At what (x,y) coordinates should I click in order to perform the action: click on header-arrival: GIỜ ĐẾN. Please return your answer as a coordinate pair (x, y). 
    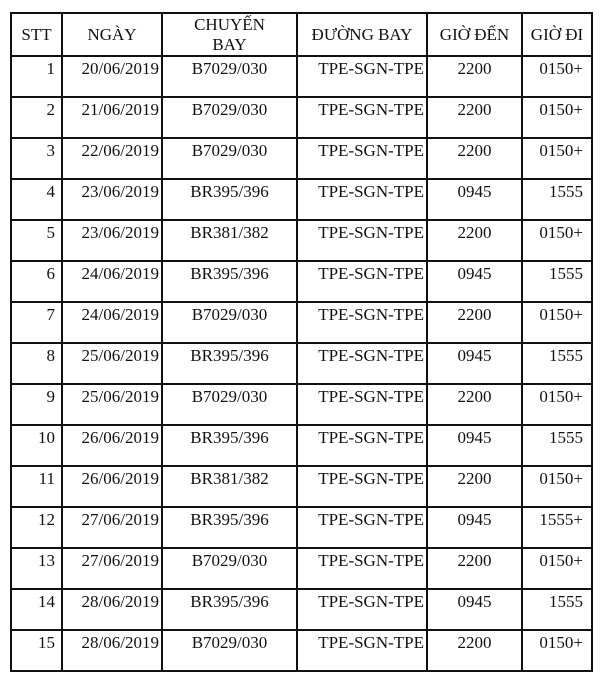
    Looking at the image, I should click on (474, 34).